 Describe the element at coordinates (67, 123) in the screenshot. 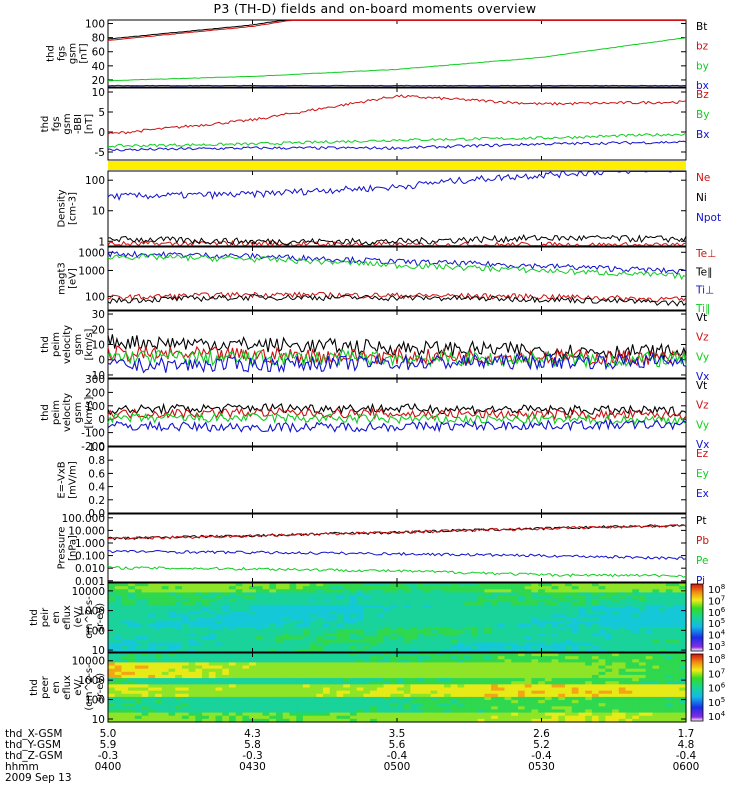

I see `y-axis-label-line: gsm` at that location.